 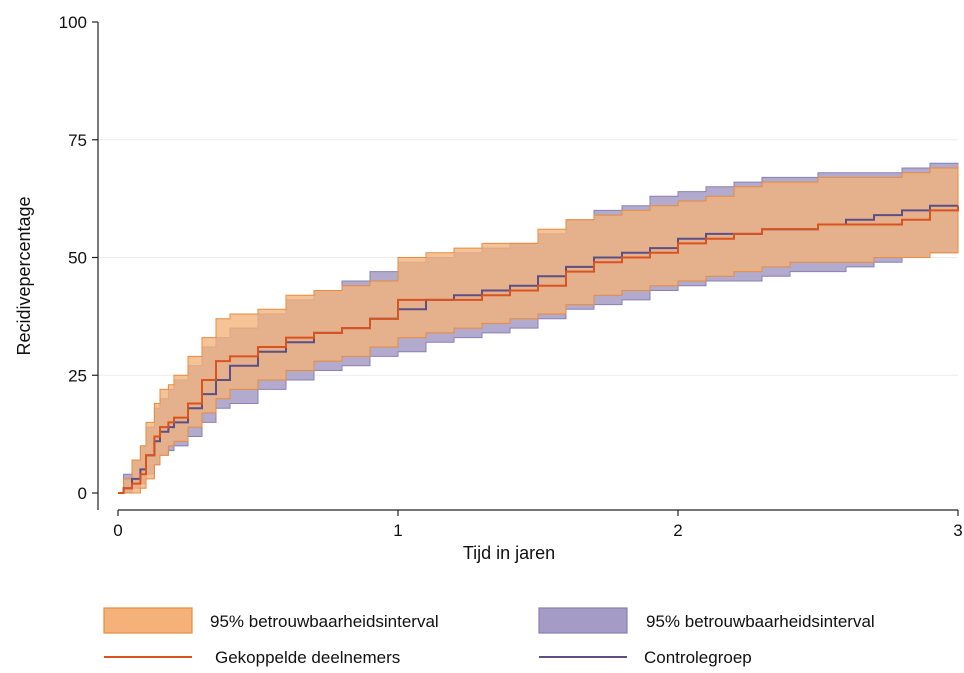 I want to click on x-tick-label: 0, so click(x=117, y=530).